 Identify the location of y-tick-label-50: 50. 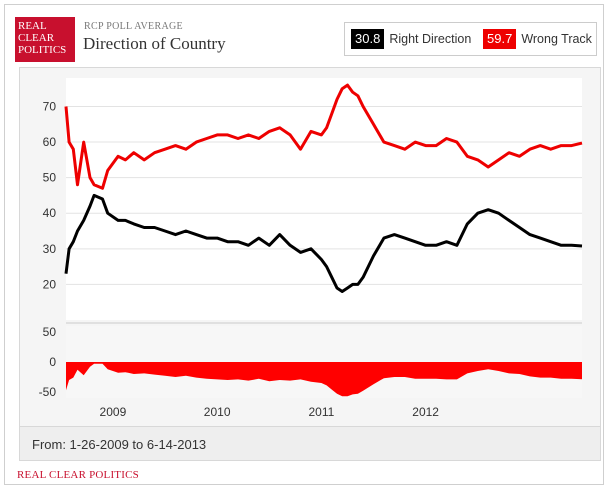
(50, 178).